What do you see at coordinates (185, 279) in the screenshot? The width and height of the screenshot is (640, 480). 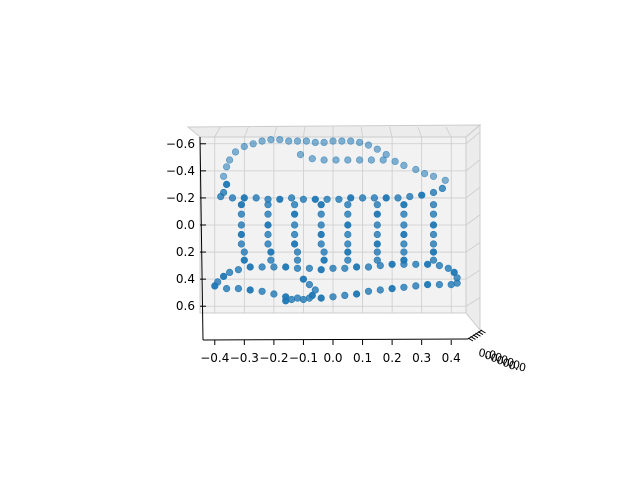 I see `y-tick-label: 0.4` at bounding box center [185, 279].